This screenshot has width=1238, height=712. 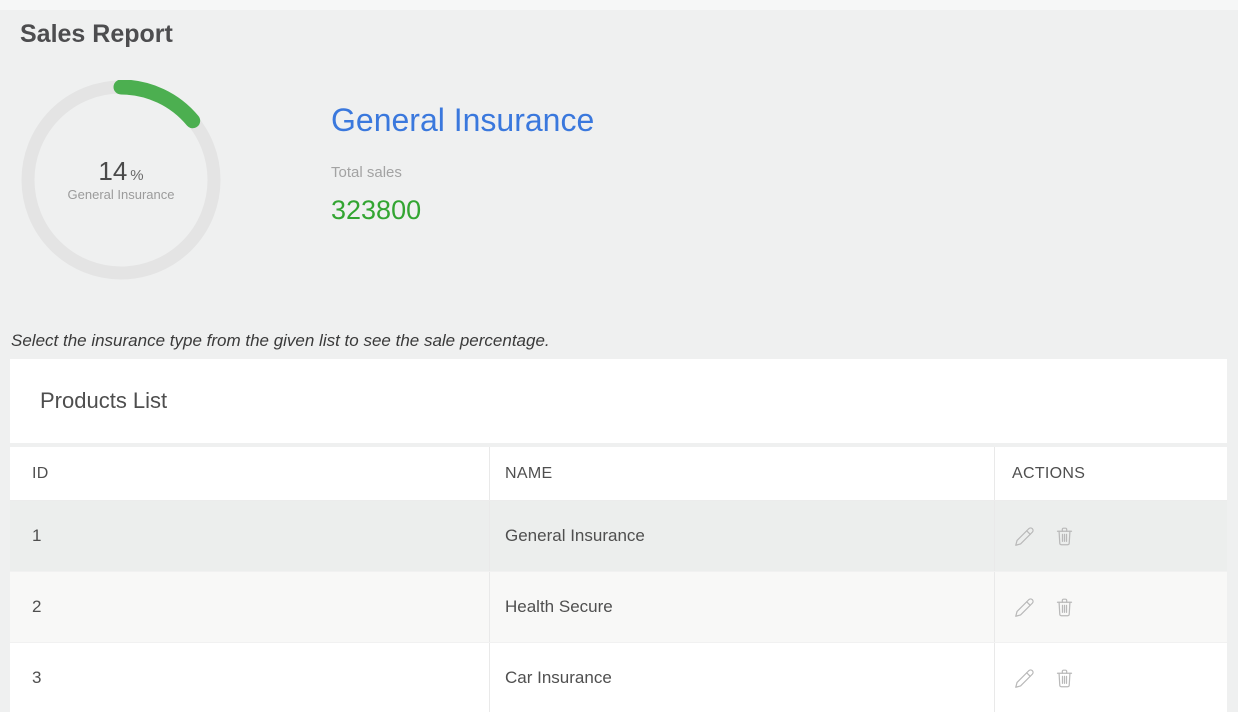 What do you see at coordinates (619, 5) in the screenshot?
I see `top-strip` at bounding box center [619, 5].